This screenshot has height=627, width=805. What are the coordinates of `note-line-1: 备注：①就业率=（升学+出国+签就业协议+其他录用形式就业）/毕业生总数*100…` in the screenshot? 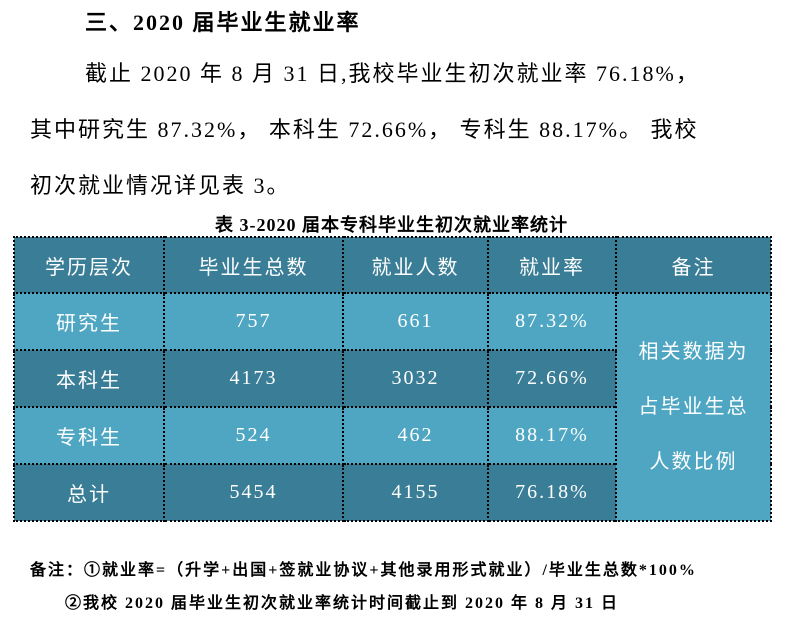 It's located at (363, 570).